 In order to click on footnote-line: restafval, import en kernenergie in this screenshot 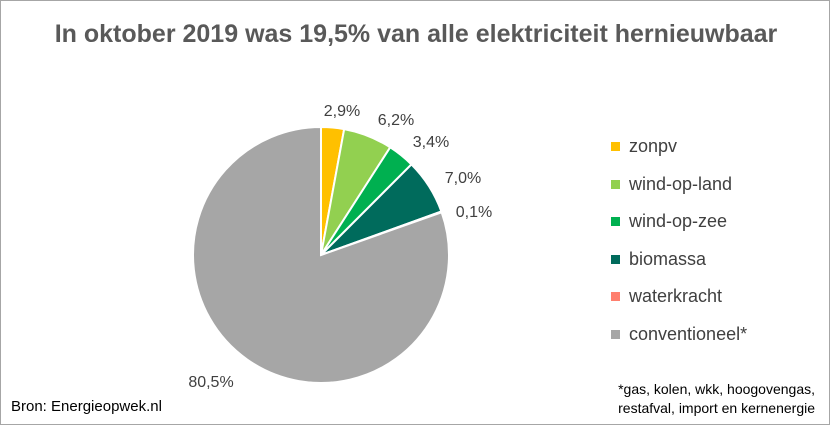, I will do `click(716, 408)`.